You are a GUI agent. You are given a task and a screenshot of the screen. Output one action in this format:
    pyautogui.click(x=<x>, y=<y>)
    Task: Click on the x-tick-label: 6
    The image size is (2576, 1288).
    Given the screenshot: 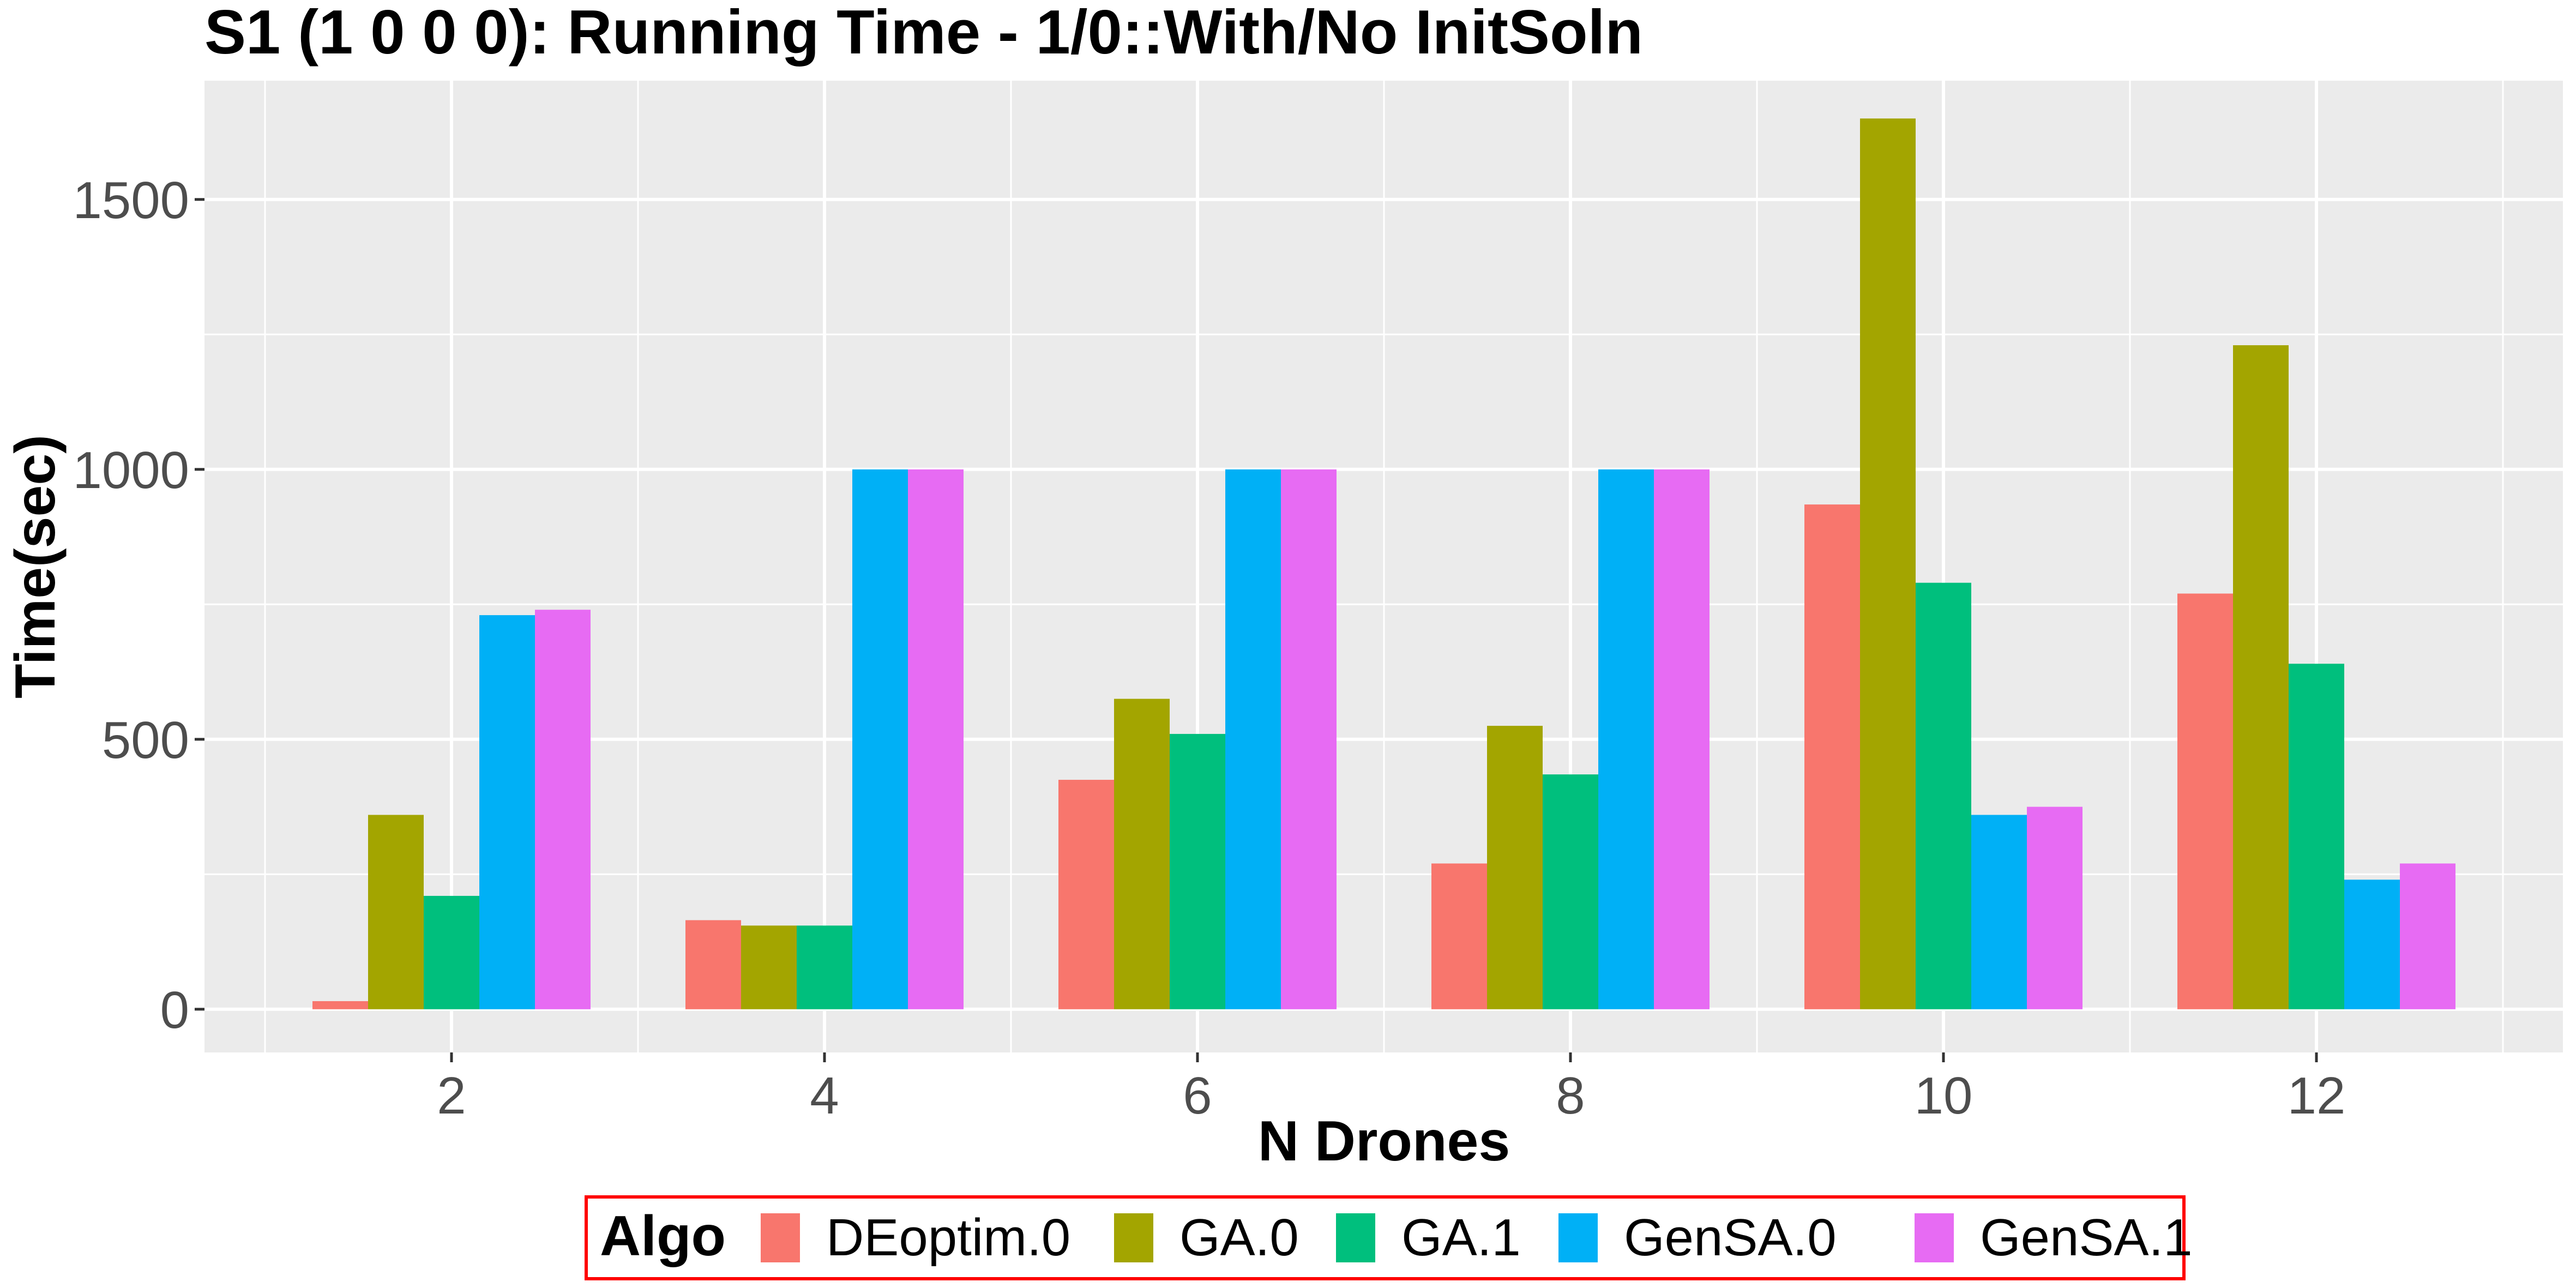 What is the action you would take?
    pyautogui.click(x=1197, y=1096)
    